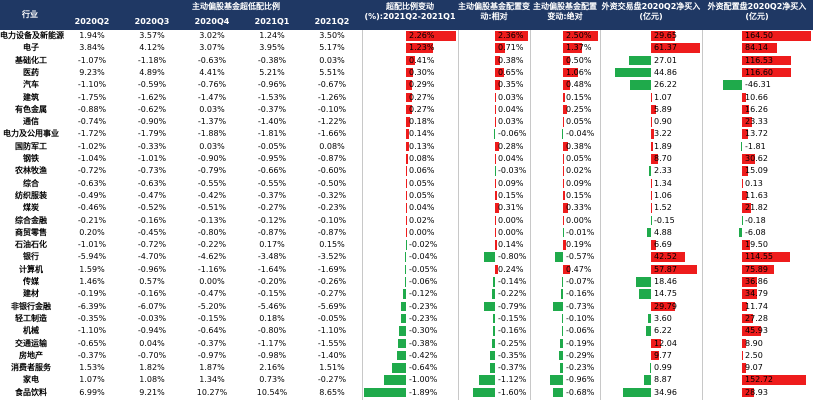  Describe the element at coordinates (664, 220) in the screenshot. I see `ff-value: -0.15` at that location.